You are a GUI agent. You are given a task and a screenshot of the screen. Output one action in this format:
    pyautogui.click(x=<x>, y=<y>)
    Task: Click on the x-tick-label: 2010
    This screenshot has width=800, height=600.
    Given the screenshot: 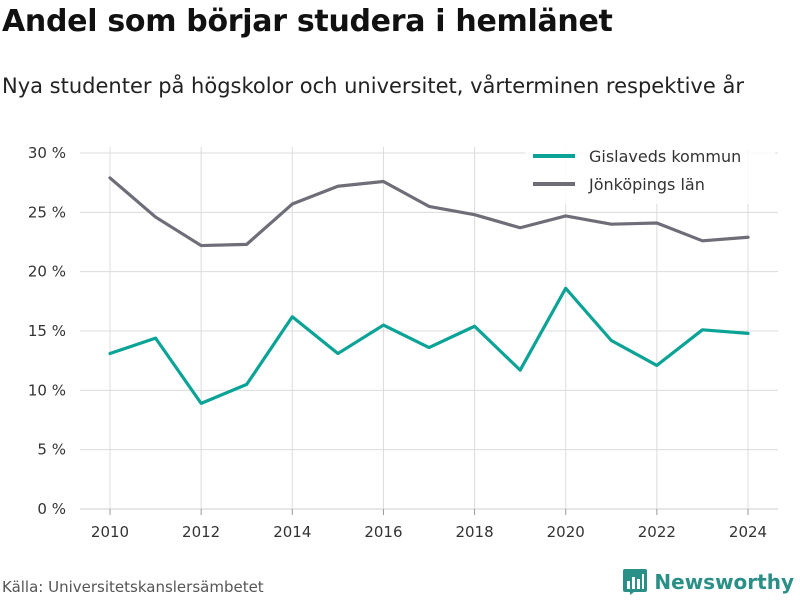 What is the action you would take?
    pyautogui.click(x=110, y=532)
    